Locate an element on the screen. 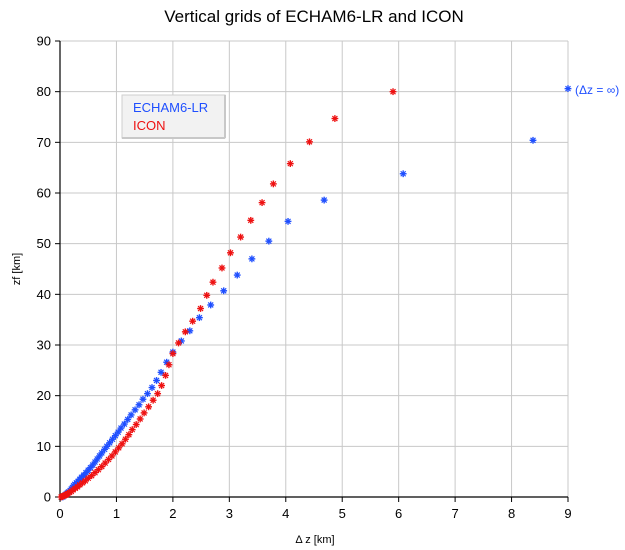 The height and width of the screenshot is (550, 625). x-tick-label: 6 is located at coordinates (398, 513).